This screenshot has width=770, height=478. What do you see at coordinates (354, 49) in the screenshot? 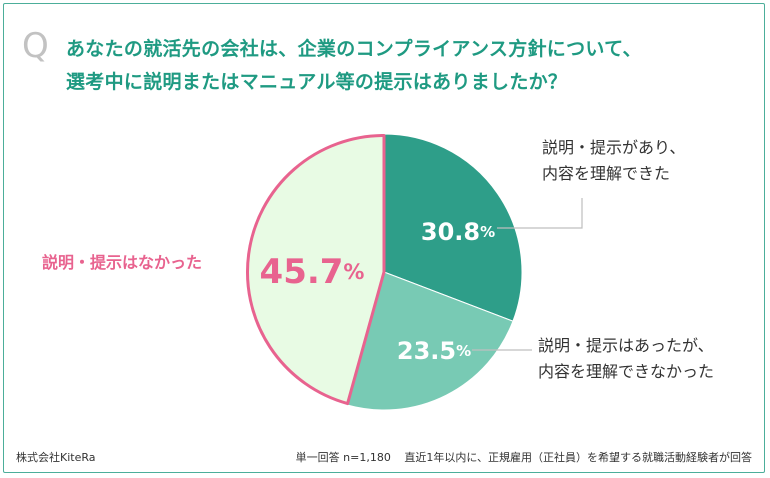
I see `question-title-line-1: あなたの就活先の会社は、企業のコンプライアンス方針について、` at bounding box center [354, 49].